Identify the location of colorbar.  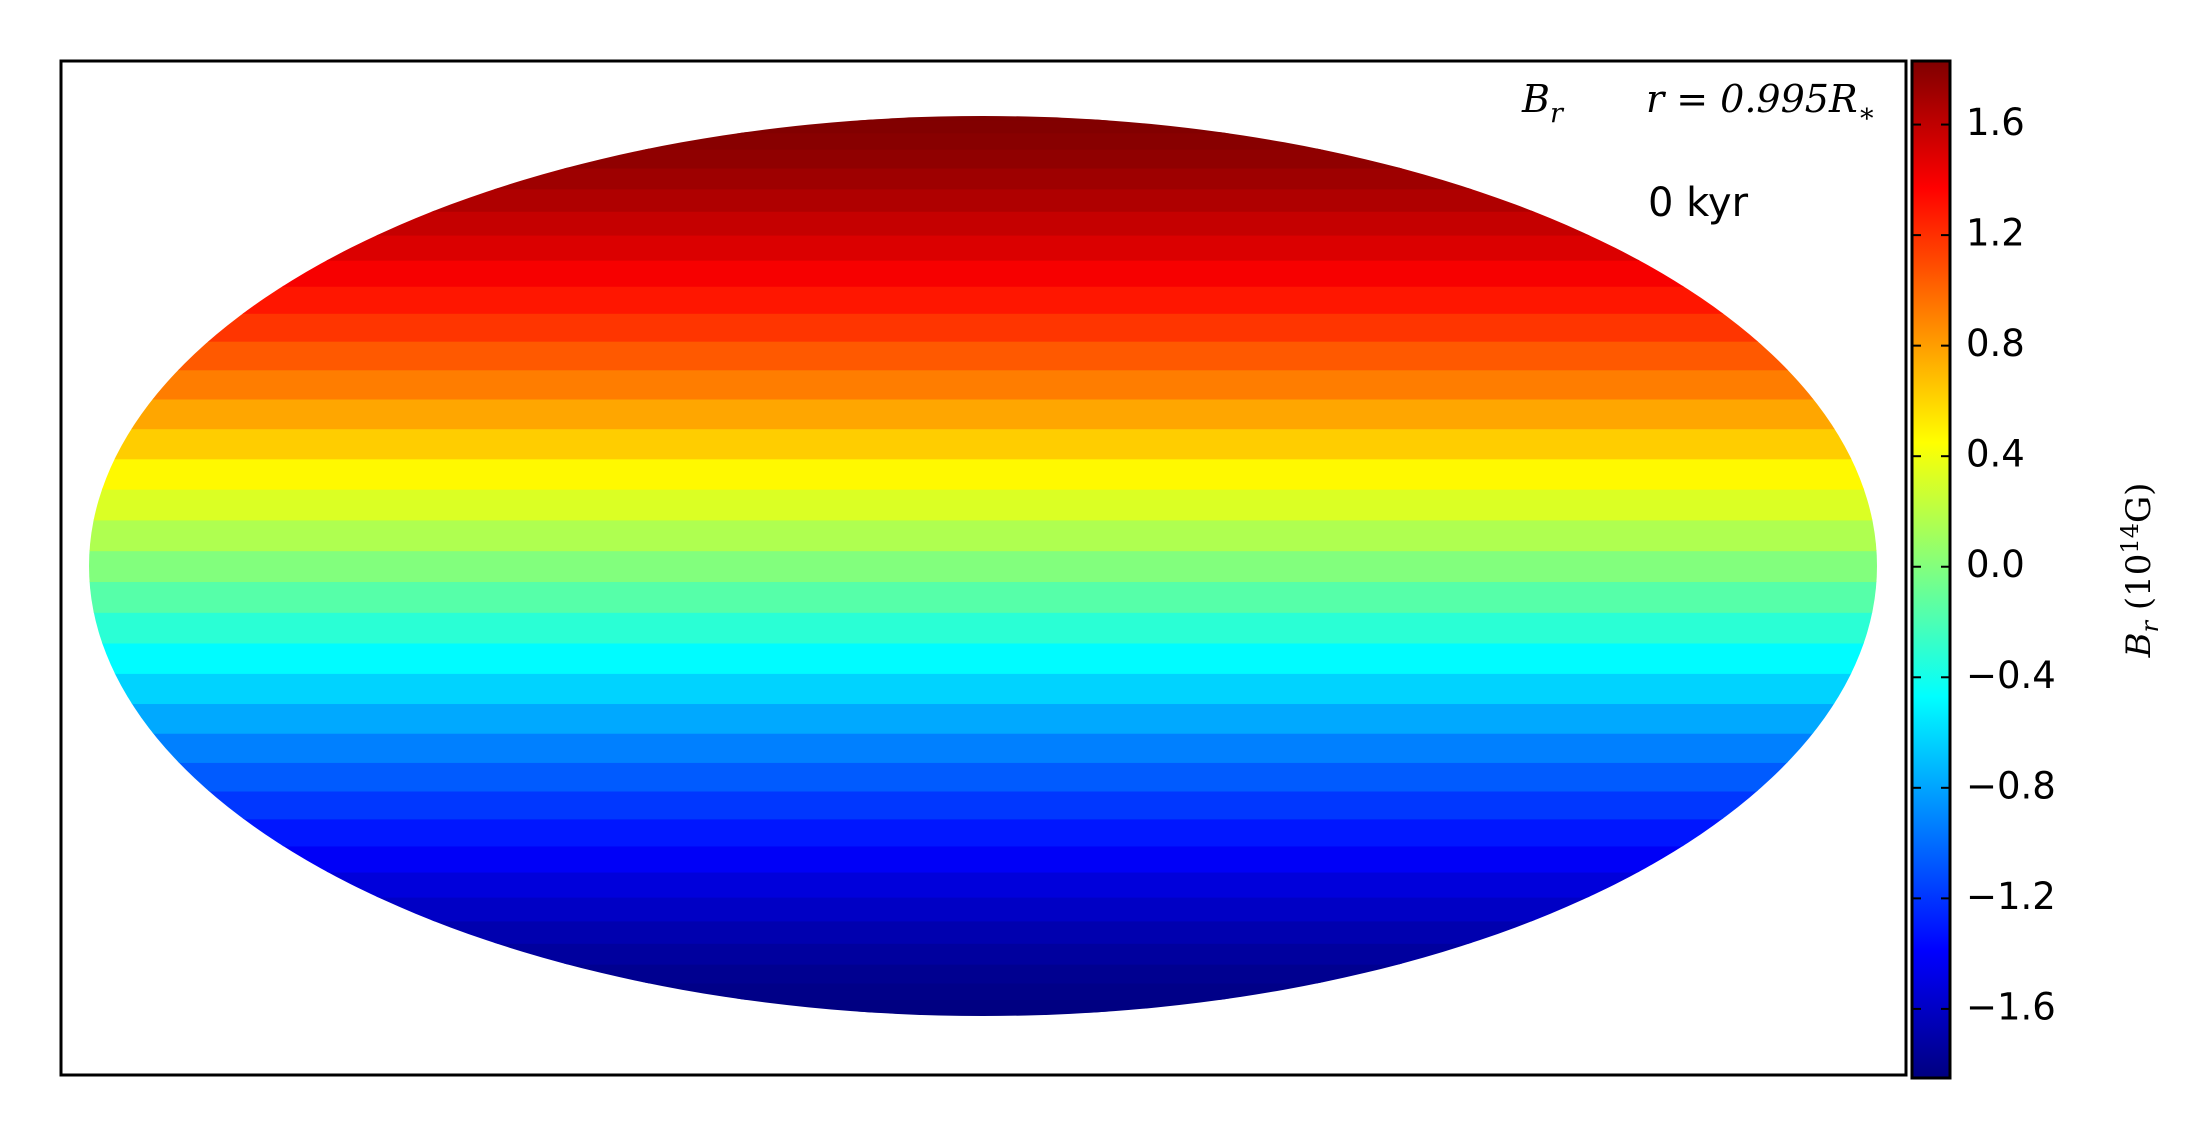
(1931, 569).